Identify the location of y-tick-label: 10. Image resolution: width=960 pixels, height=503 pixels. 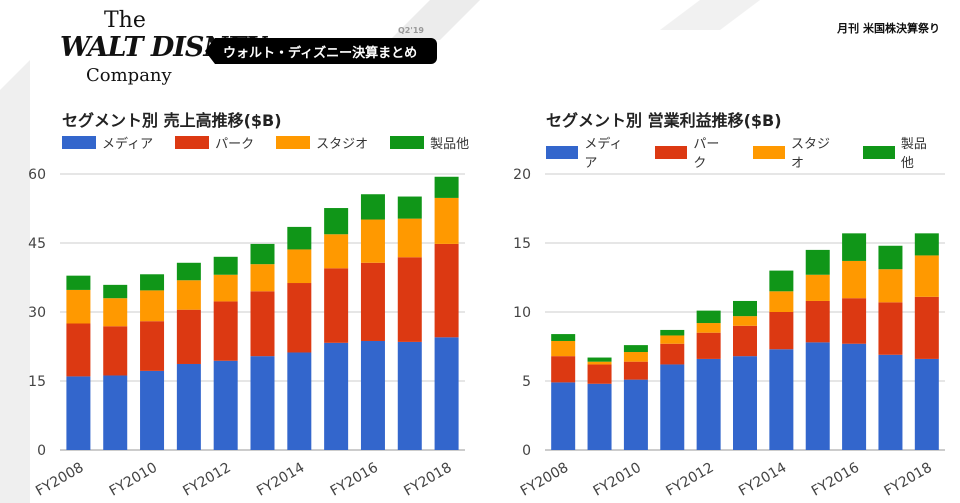
(522, 313).